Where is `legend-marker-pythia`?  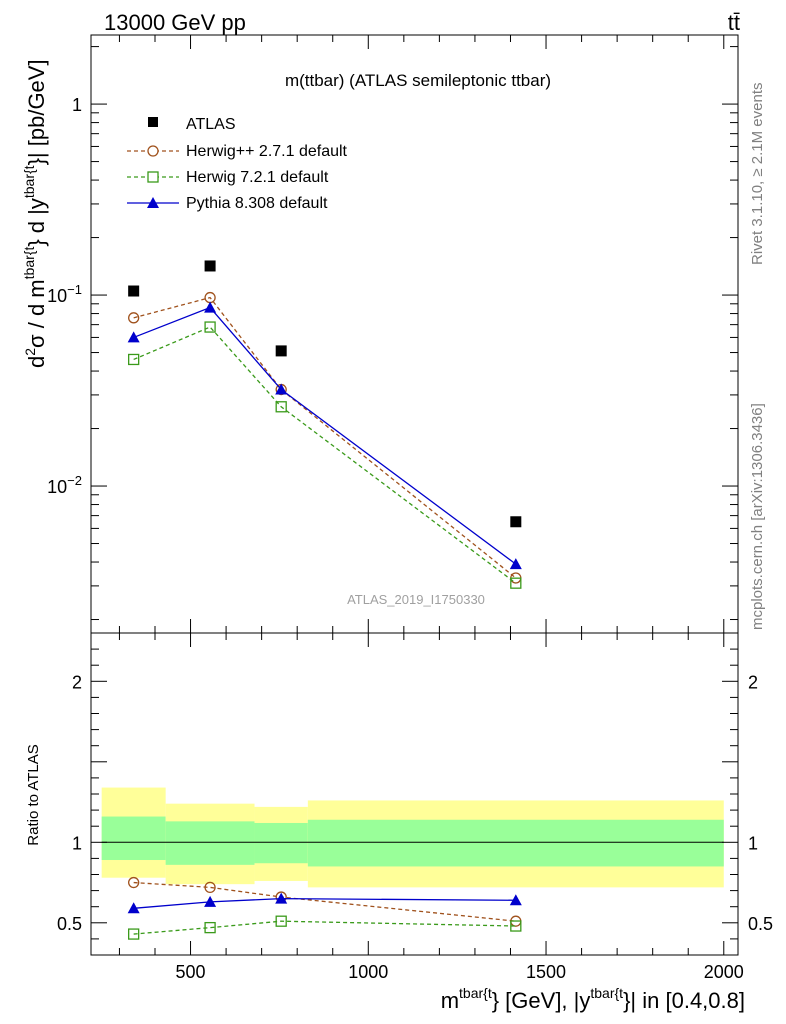 legend-marker-pythia is located at coordinates (153, 202).